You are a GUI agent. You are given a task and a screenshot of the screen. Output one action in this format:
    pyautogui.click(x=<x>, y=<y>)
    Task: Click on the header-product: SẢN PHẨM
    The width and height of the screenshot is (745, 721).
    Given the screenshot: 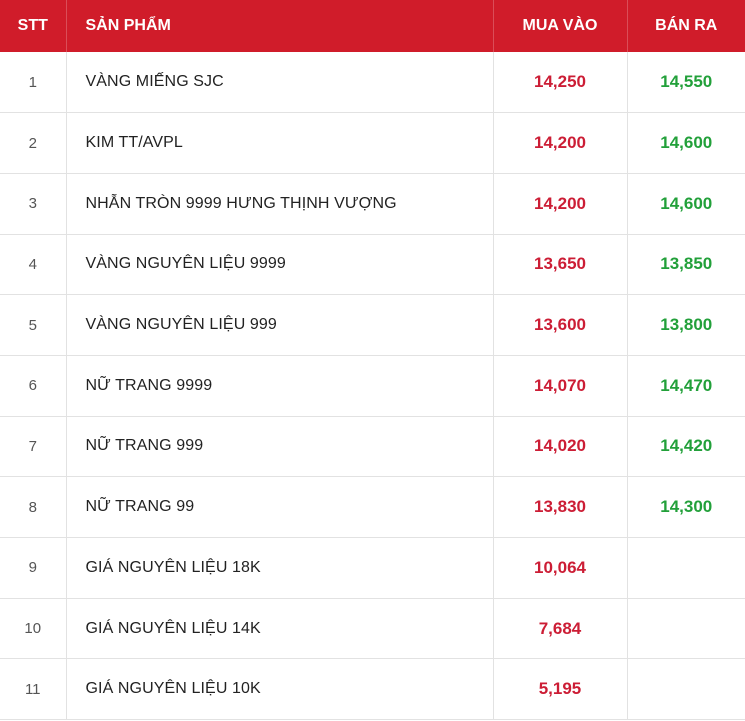 What is the action you would take?
    pyautogui.click(x=280, y=26)
    